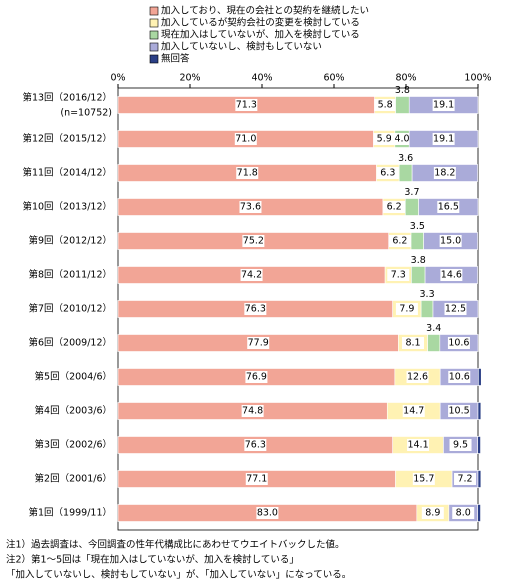 The height and width of the screenshot is (583, 517). What do you see at coordinates (70, 309) in the screenshot?
I see `y-tick-label: 第7回（2010/12）` at bounding box center [70, 309].